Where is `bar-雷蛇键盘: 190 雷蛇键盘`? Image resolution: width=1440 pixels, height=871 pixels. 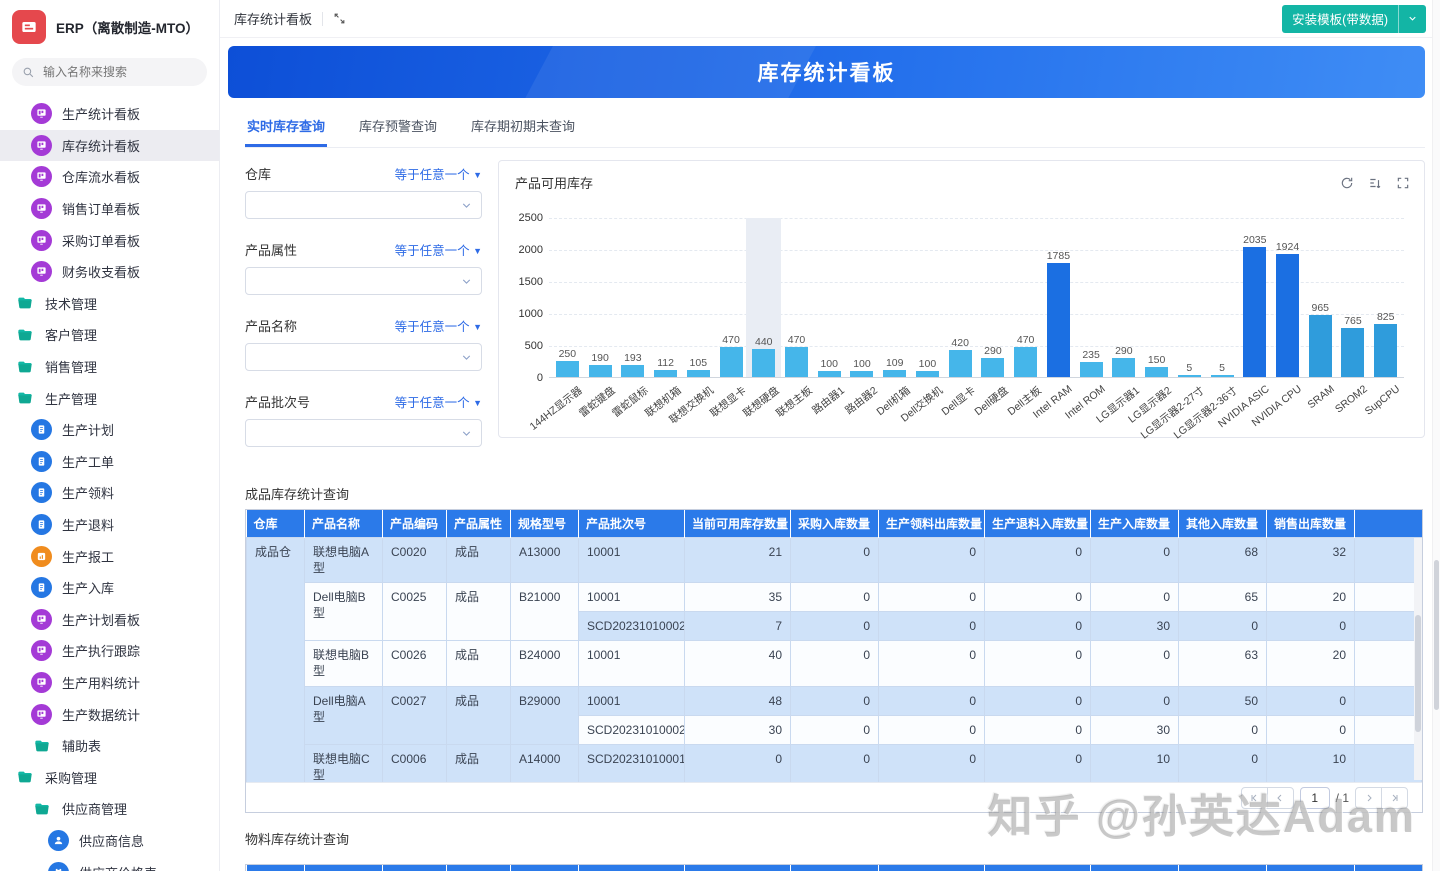 bar-雷蛇键盘: 190 雷蛇键盘 is located at coordinates (597, 319).